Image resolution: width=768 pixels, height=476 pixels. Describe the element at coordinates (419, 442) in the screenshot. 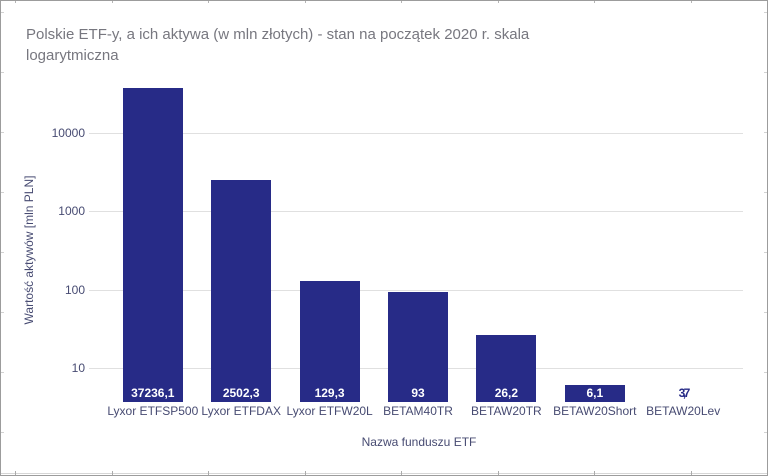

I see `x-axis-title: Nazwa funduszu ETF` at that location.